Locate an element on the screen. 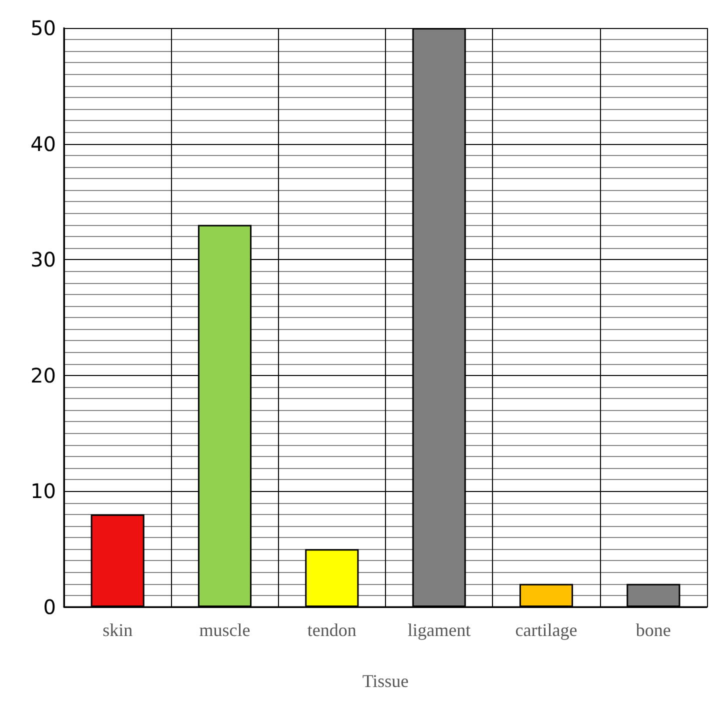  x-tick-label: muscle is located at coordinates (224, 630).